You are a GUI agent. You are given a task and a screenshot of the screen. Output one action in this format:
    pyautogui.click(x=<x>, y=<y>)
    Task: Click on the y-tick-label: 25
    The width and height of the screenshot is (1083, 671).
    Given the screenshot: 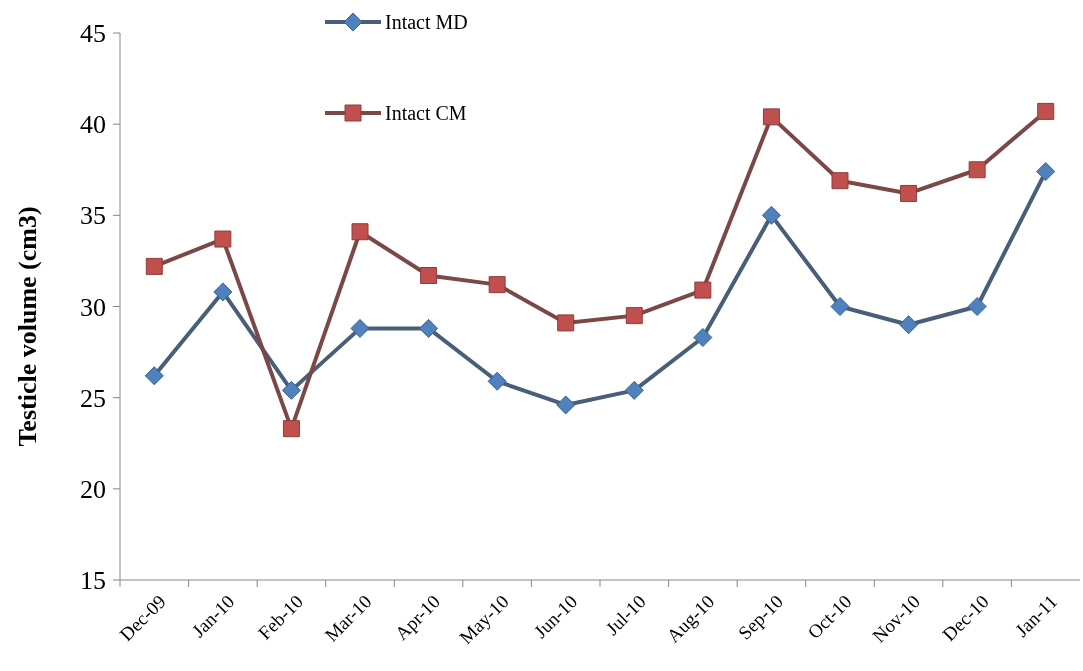 What is the action you would take?
    pyautogui.click(x=93, y=398)
    